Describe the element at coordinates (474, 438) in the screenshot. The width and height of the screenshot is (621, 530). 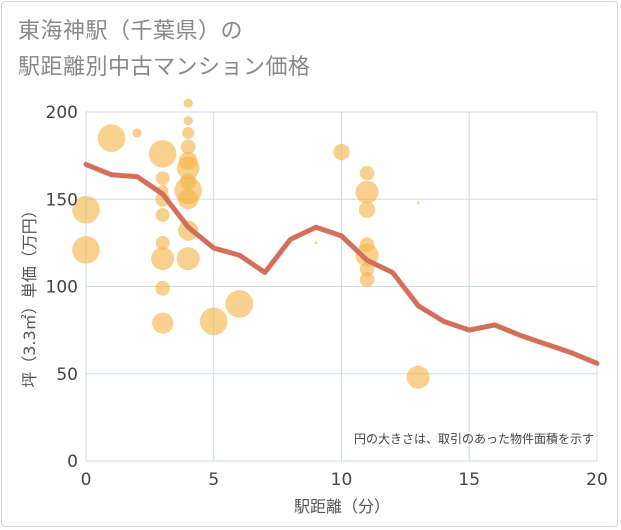
I see `bubble-size-note: 円の大きさは、取引のあった物件面積を示す` at that location.